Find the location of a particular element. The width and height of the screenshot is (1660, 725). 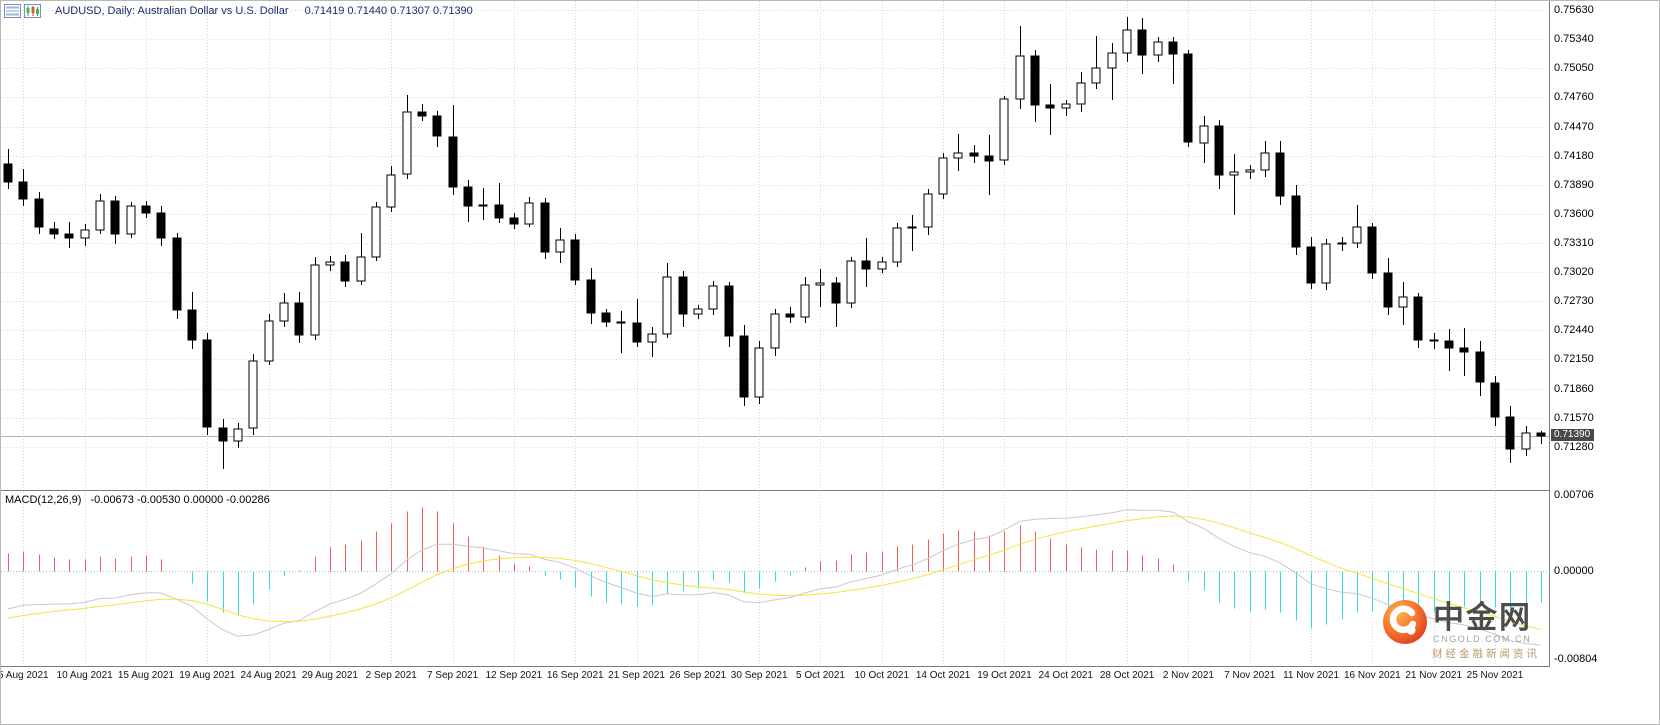

date-axis-label: 24 Aug 2021 is located at coordinates (268, 675).